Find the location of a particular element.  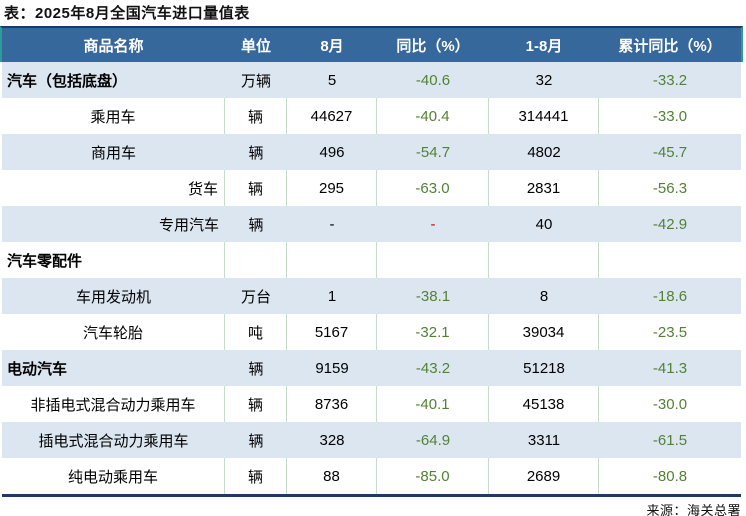

cell-unit: 吨 is located at coordinates (256, 332).